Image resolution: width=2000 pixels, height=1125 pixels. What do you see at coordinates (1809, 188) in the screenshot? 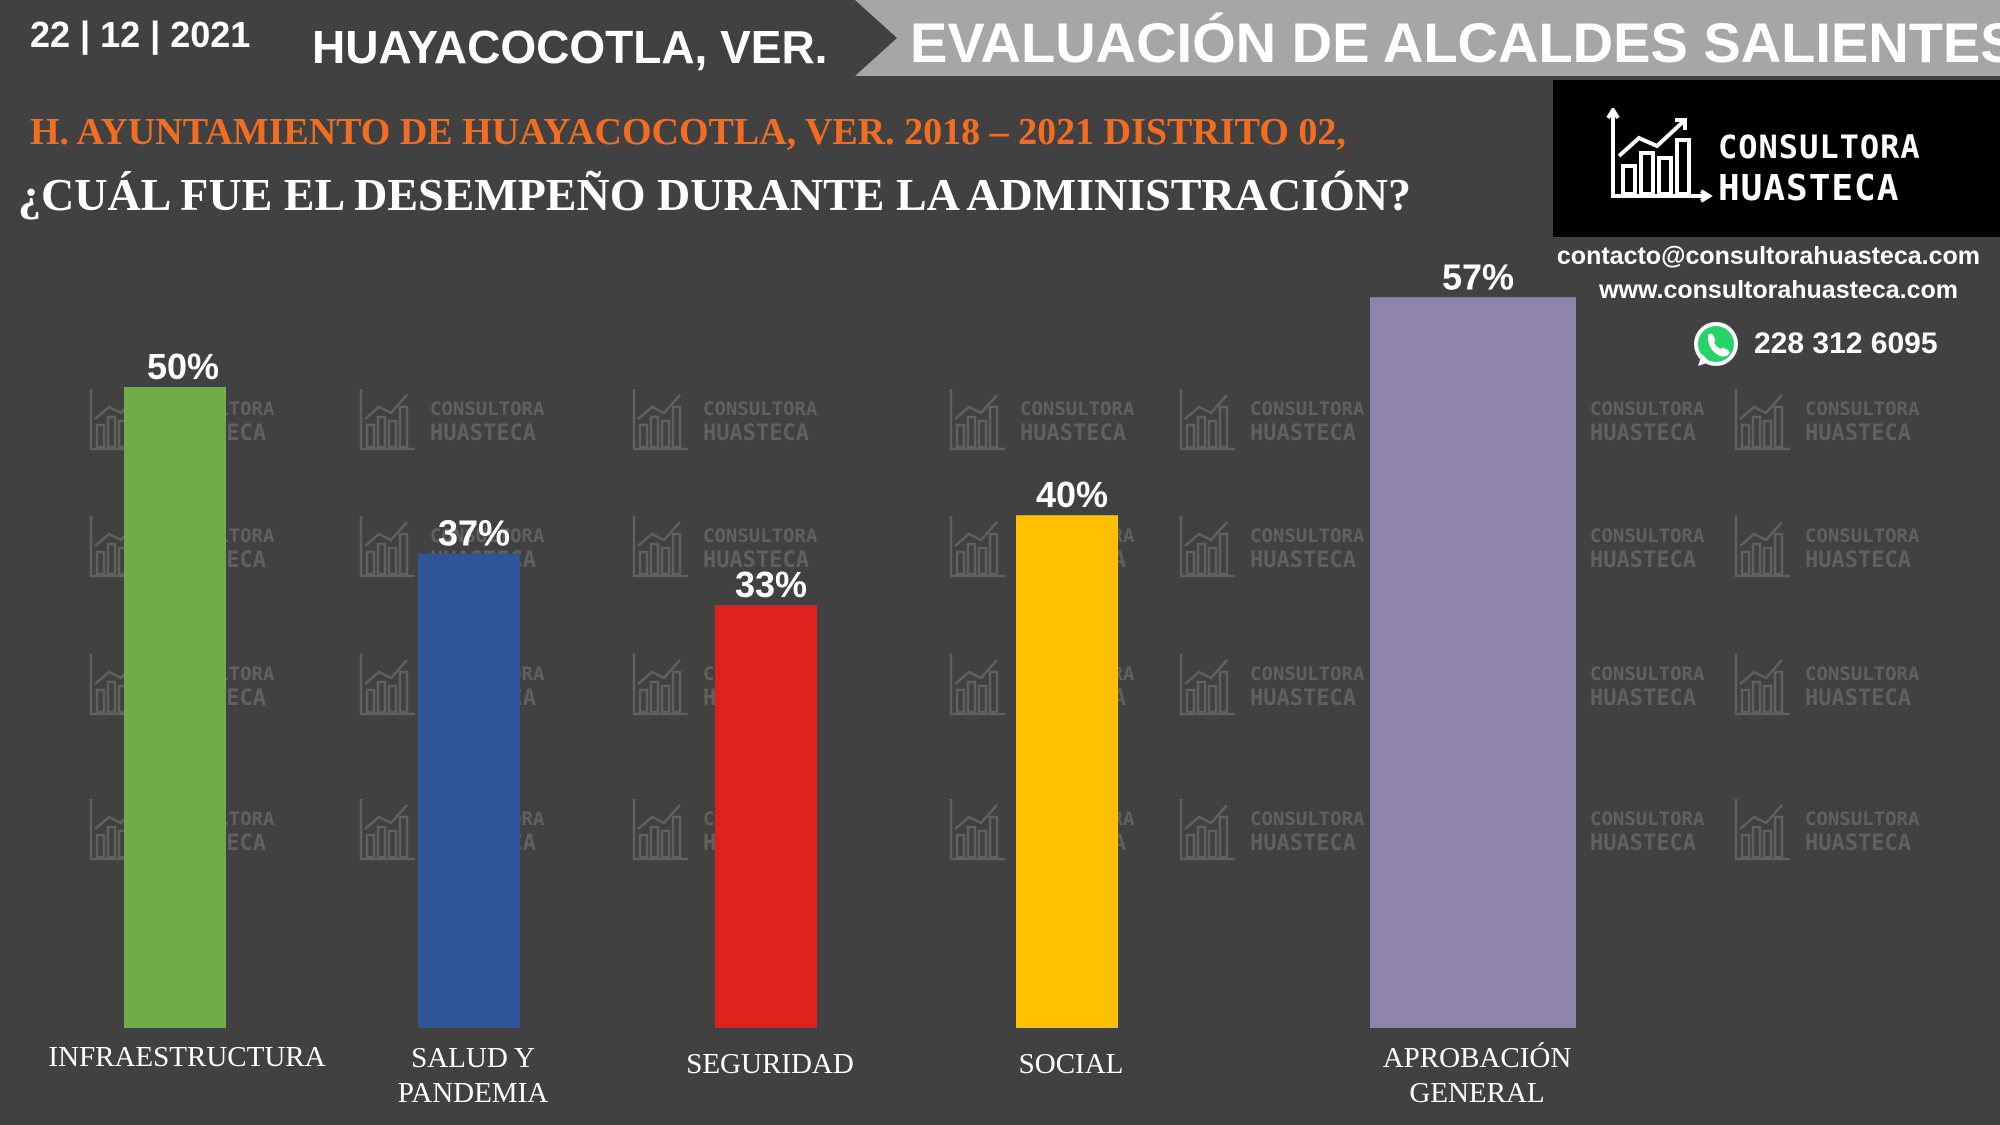
I see `brand-name-line2: HUASTECA` at bounding box center [1809, 188].